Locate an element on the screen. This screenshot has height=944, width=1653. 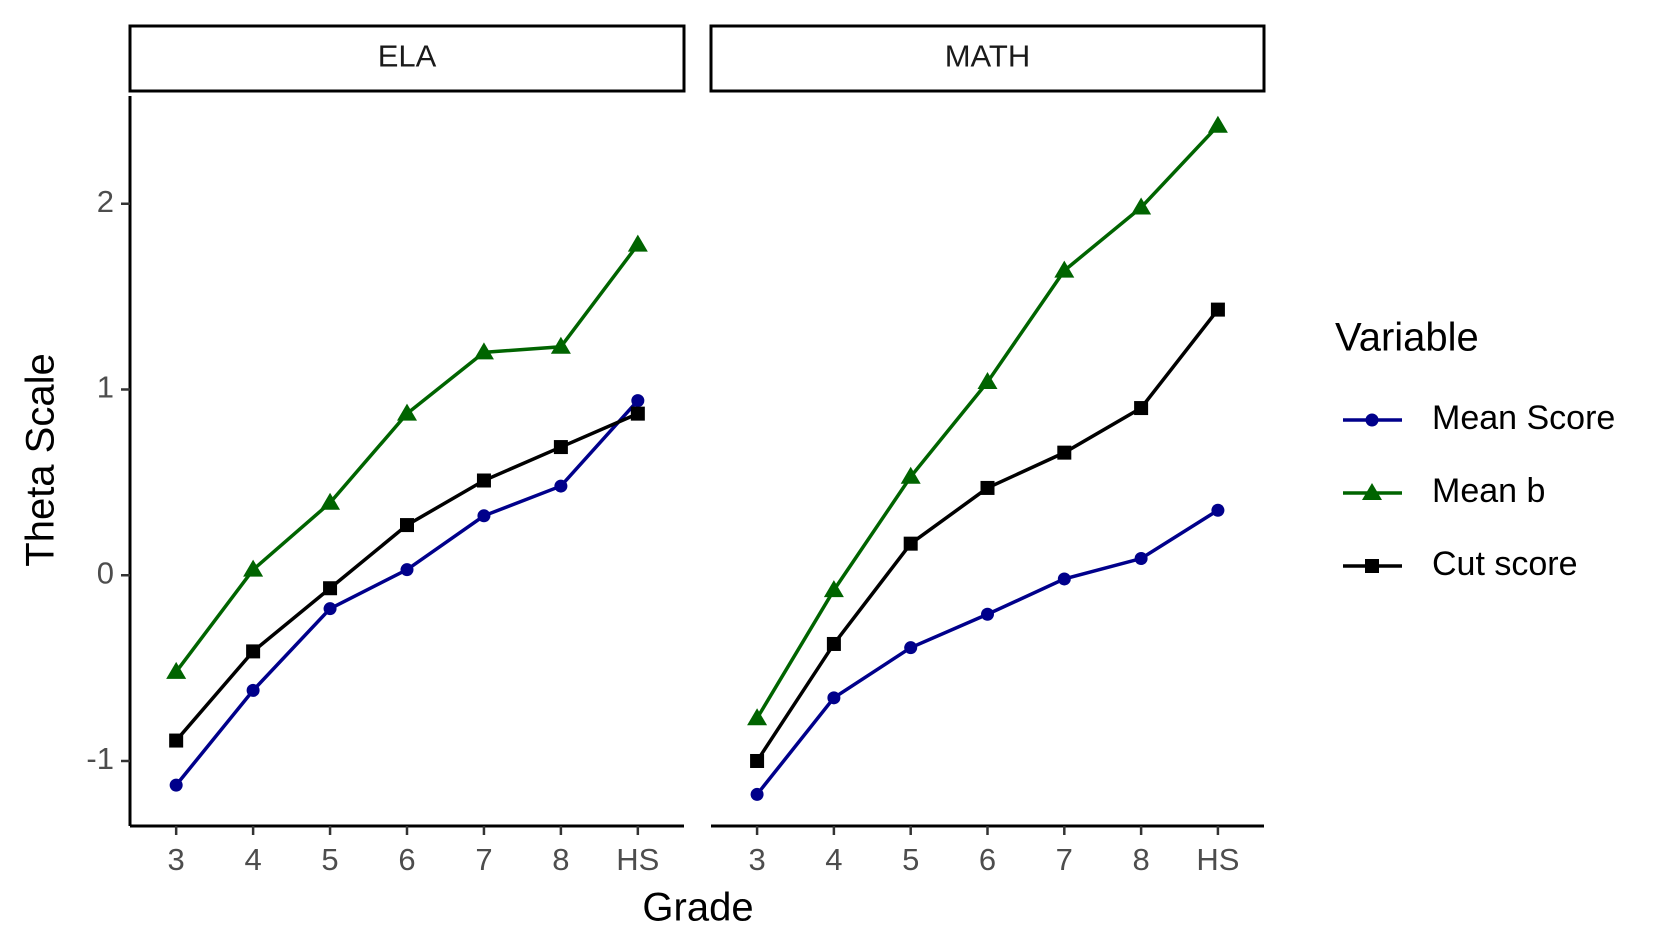
y-tick-label: 1 is located at coordinates (105, 387).